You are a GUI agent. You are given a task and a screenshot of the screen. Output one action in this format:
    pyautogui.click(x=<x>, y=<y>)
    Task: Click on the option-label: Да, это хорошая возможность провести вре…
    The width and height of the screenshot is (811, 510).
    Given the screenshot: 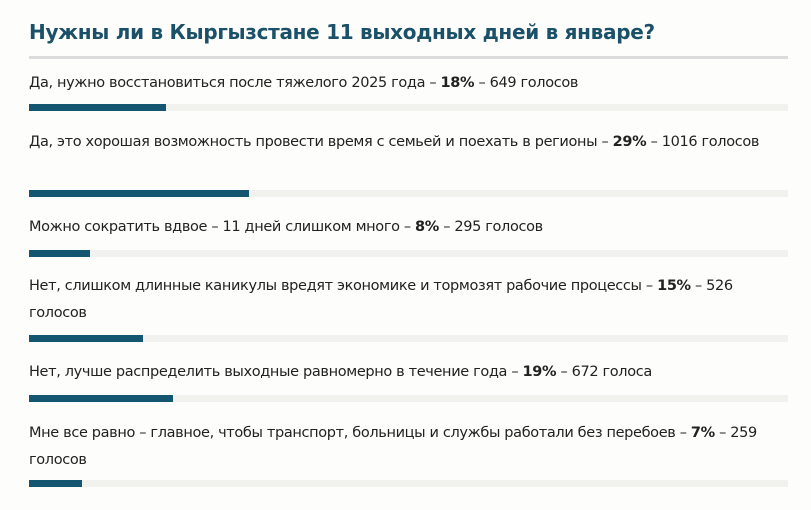 What is the action you would take?
    pyautogui.click(x=313, y=142)
    